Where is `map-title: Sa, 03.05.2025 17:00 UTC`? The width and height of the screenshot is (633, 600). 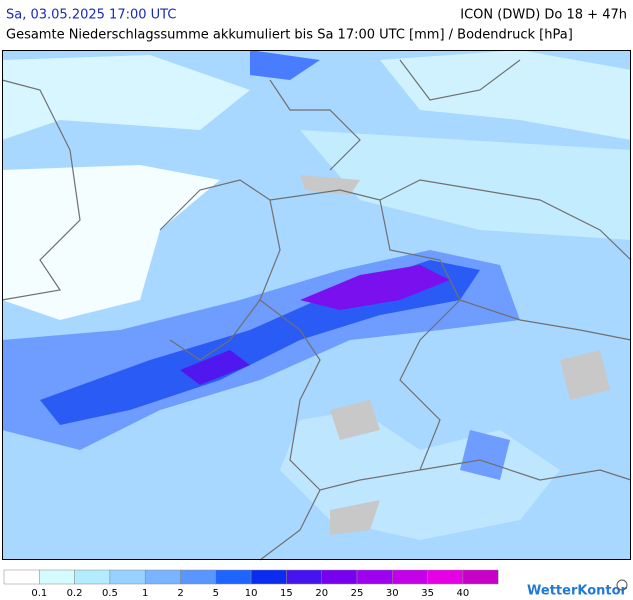
map-title: Sa, 03.05.2025 17:00 UTC is located at coordinates (91, 15).